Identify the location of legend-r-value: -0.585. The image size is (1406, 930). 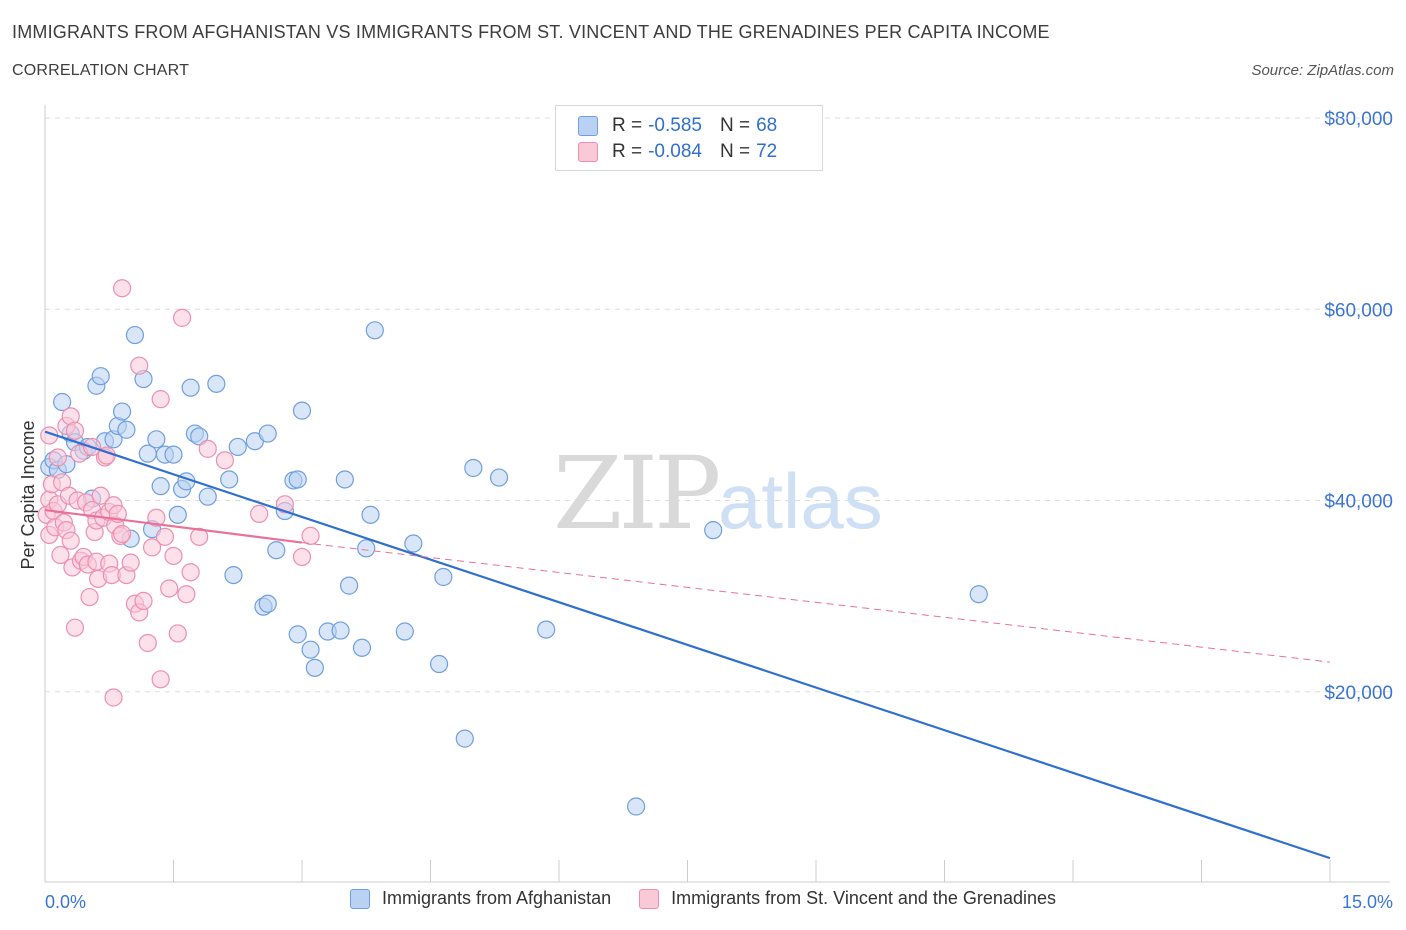
(675, 125).